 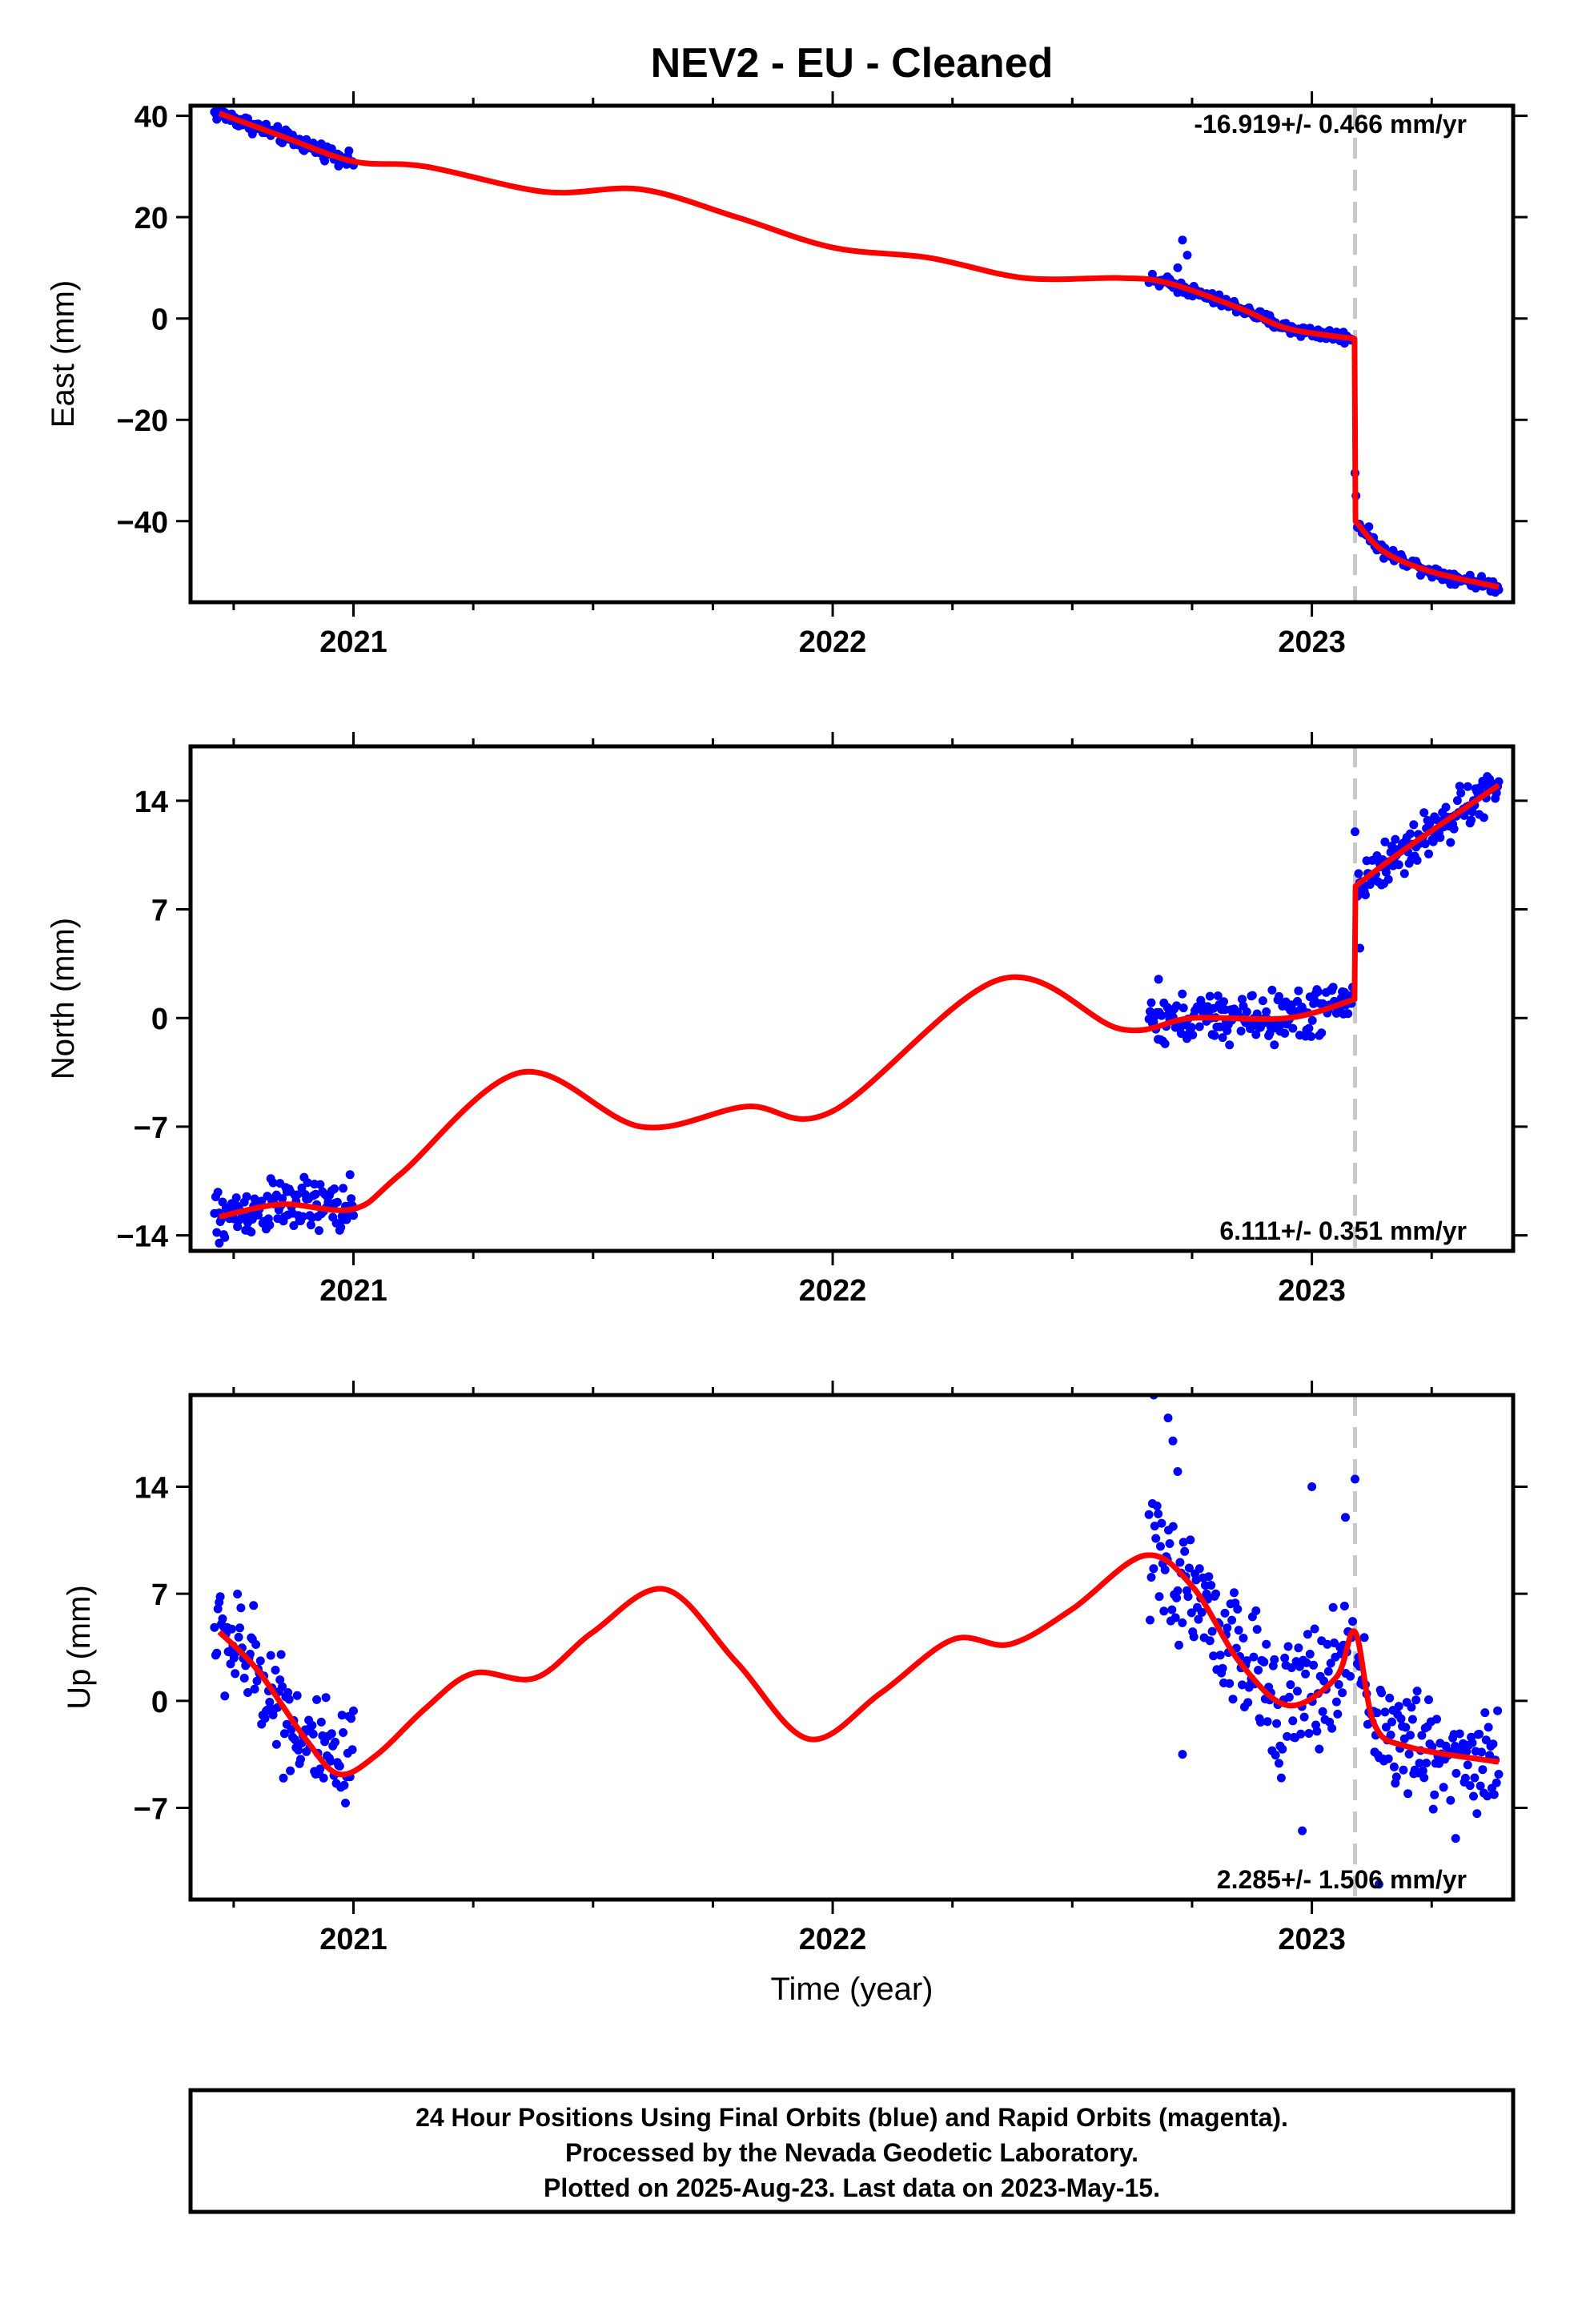 I want to click on up-y-tick-label: 0, so click(x=159, y=1702).